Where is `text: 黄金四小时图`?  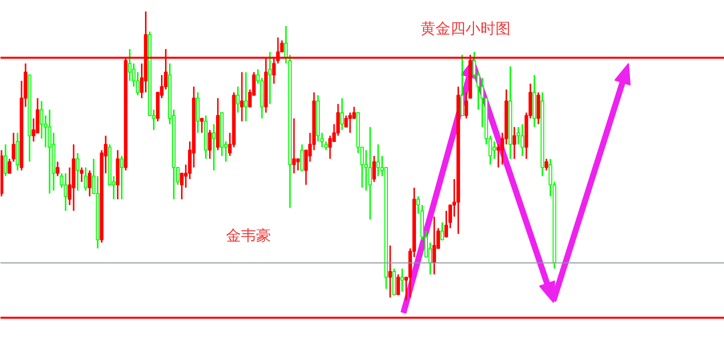 text: 黄金四小时图 is located at coordinates (465, 29).